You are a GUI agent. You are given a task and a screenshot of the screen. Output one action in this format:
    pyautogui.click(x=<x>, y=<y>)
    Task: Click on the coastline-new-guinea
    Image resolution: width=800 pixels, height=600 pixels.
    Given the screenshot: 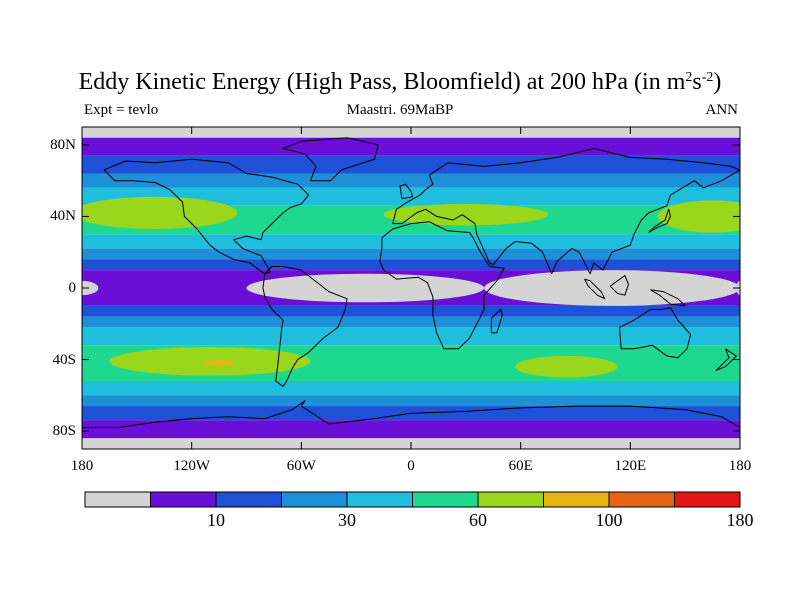 What is the action you would take?
    pyautogui.click(x=668, y=298)
    